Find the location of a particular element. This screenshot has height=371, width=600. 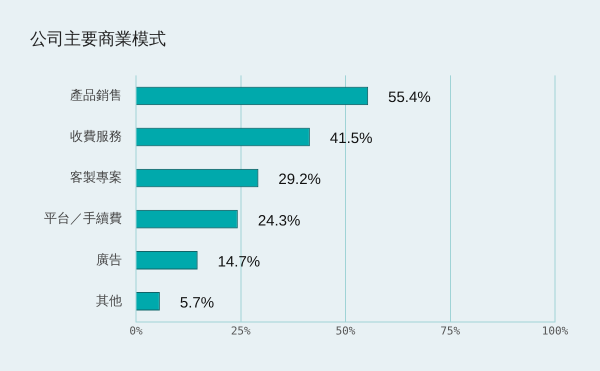

y-tick-label: 客製專案 is located at coordinates (96, 177).